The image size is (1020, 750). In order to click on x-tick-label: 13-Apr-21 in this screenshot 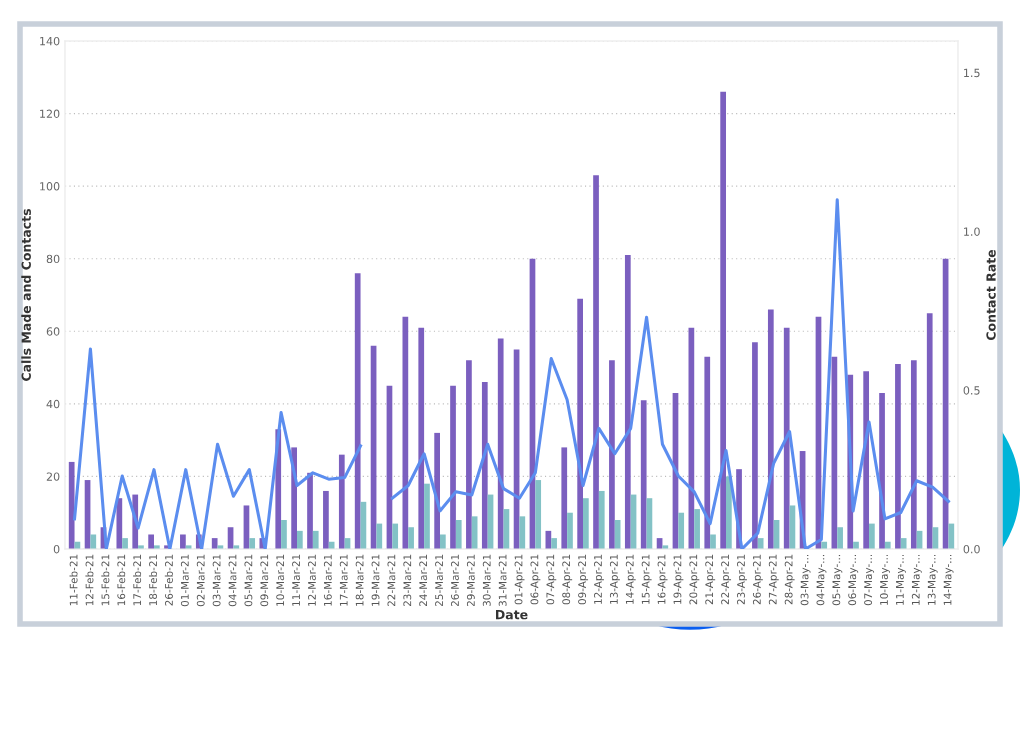, I will do `click(614, 579)`.